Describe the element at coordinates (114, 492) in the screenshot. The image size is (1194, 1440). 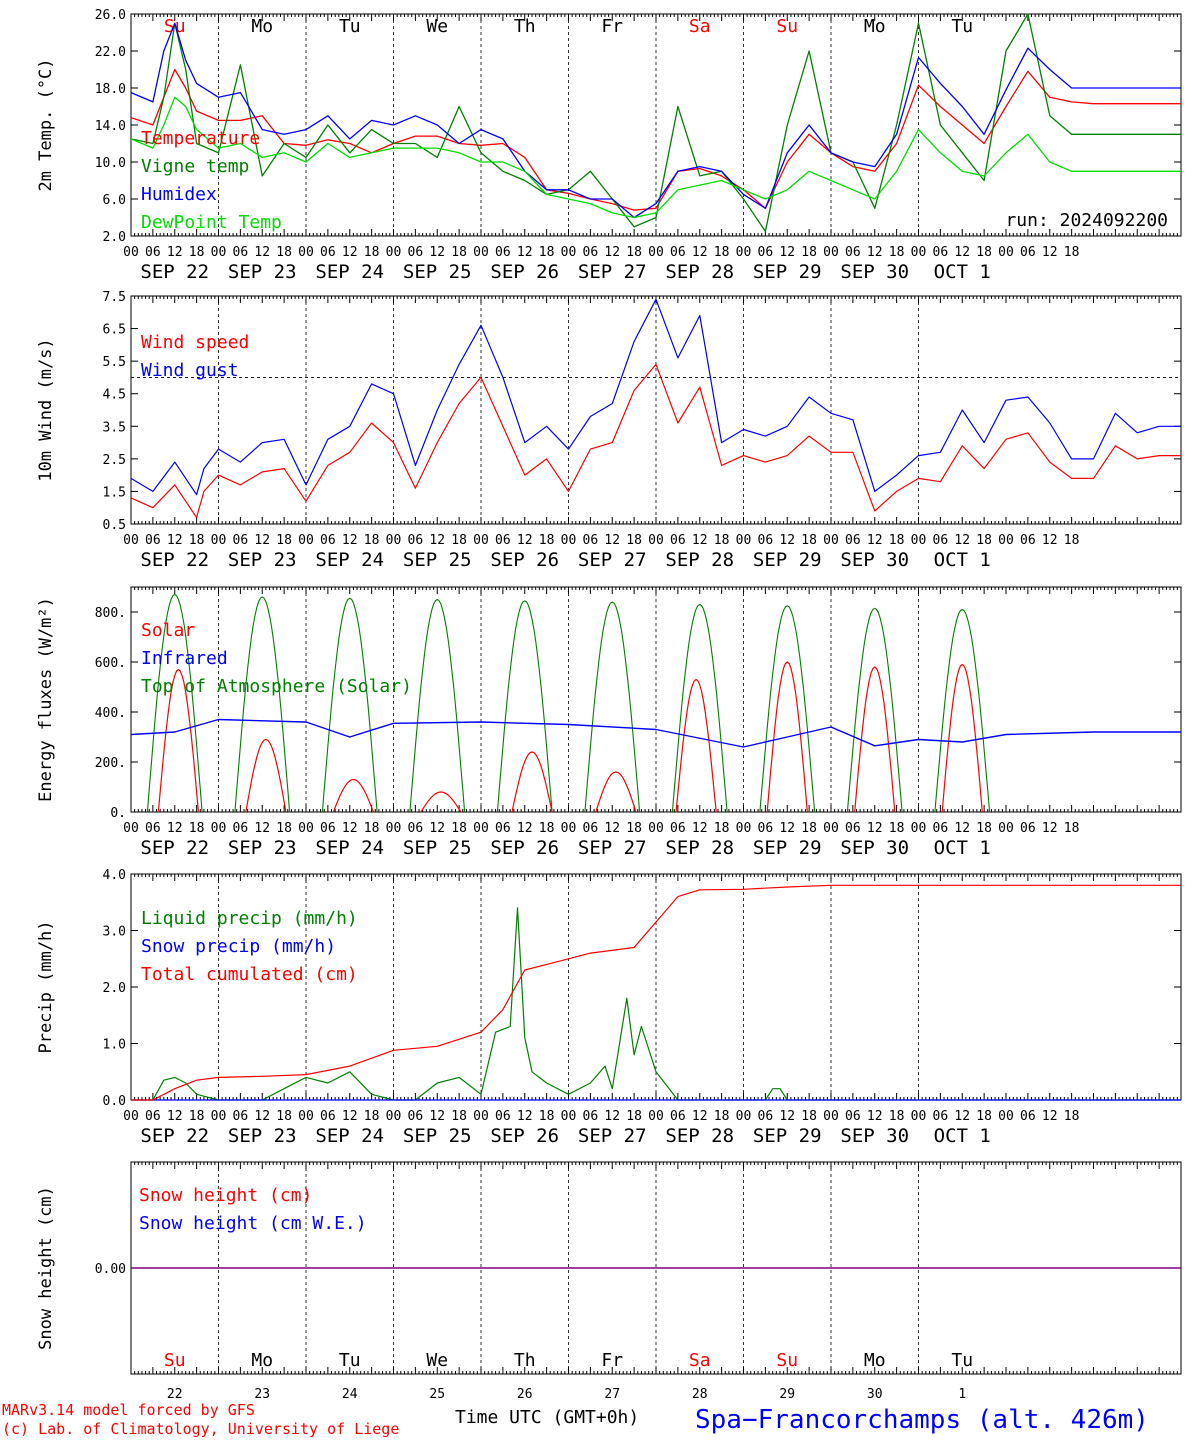
I see `y-tick-label: 1.5` at that location.